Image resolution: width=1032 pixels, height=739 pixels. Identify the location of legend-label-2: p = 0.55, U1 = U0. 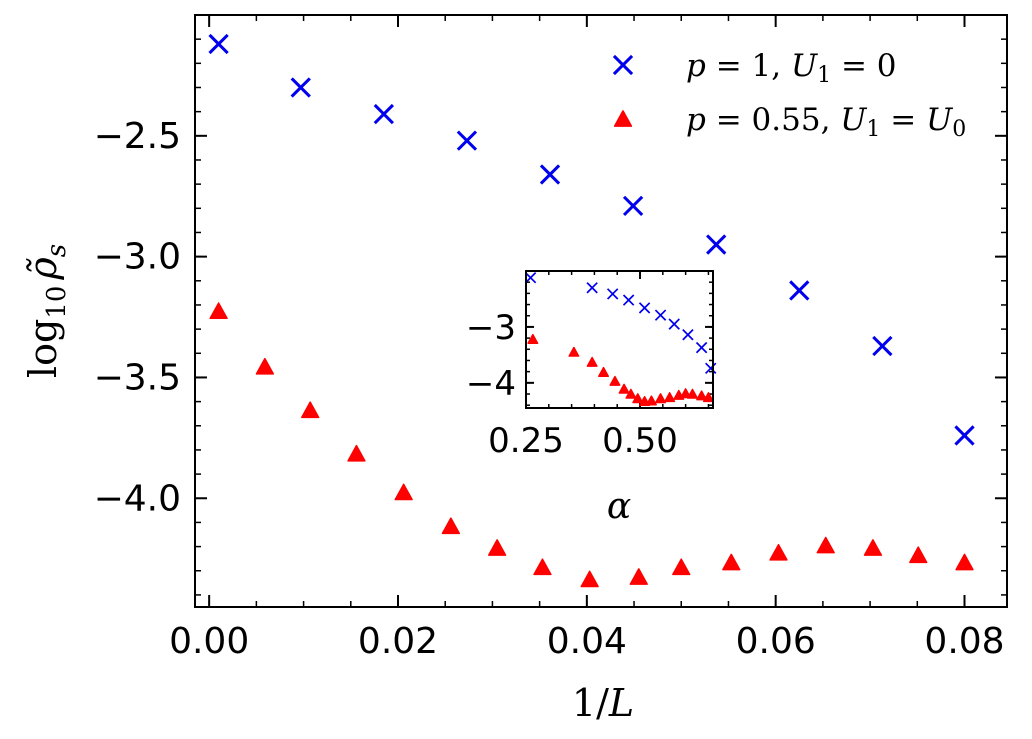
(826, 122).